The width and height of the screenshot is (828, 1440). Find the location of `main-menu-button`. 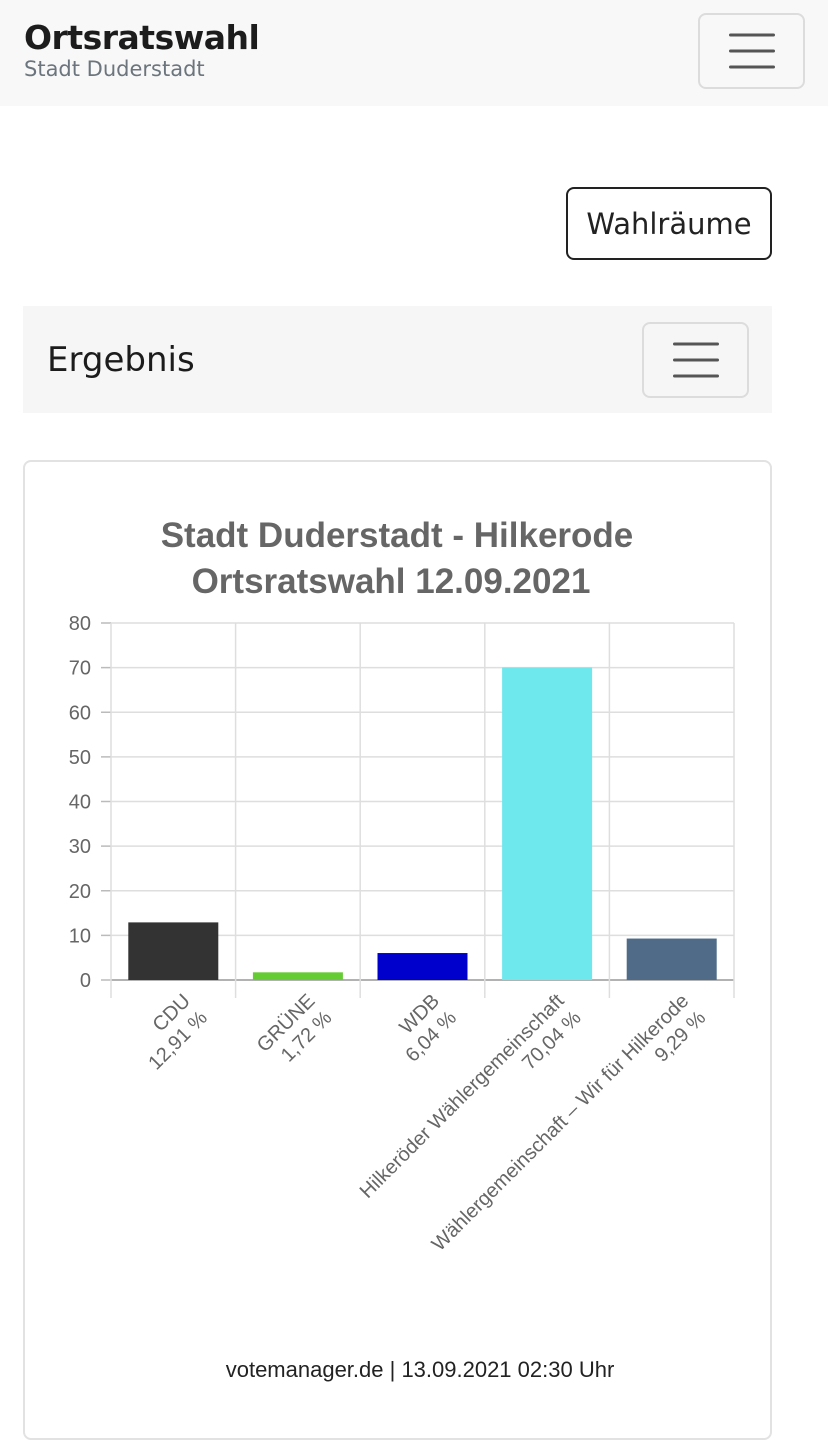

main-menu-button is located at coordinates (751, 51).